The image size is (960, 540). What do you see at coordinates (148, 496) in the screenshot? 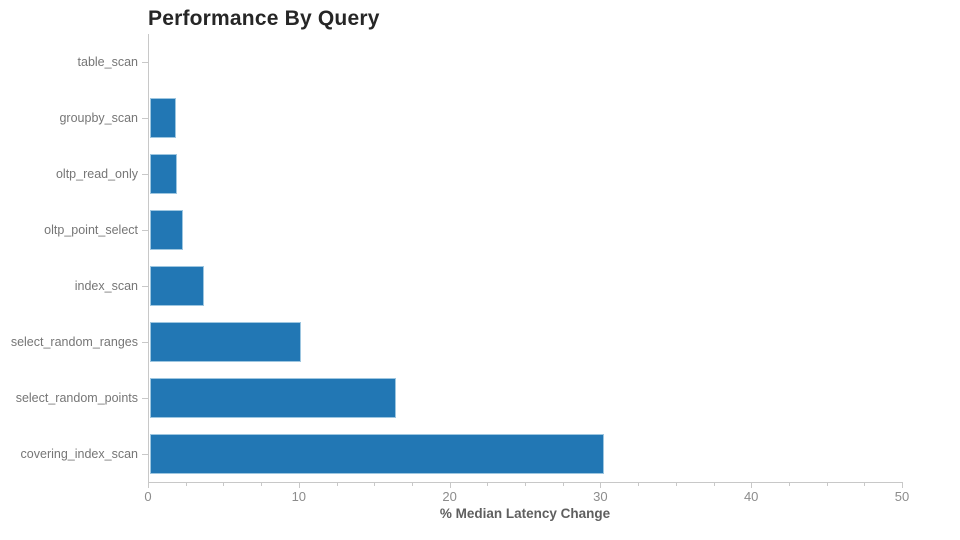
I see `x-axis-tick-label: 0` at bounding box center [148, 496].